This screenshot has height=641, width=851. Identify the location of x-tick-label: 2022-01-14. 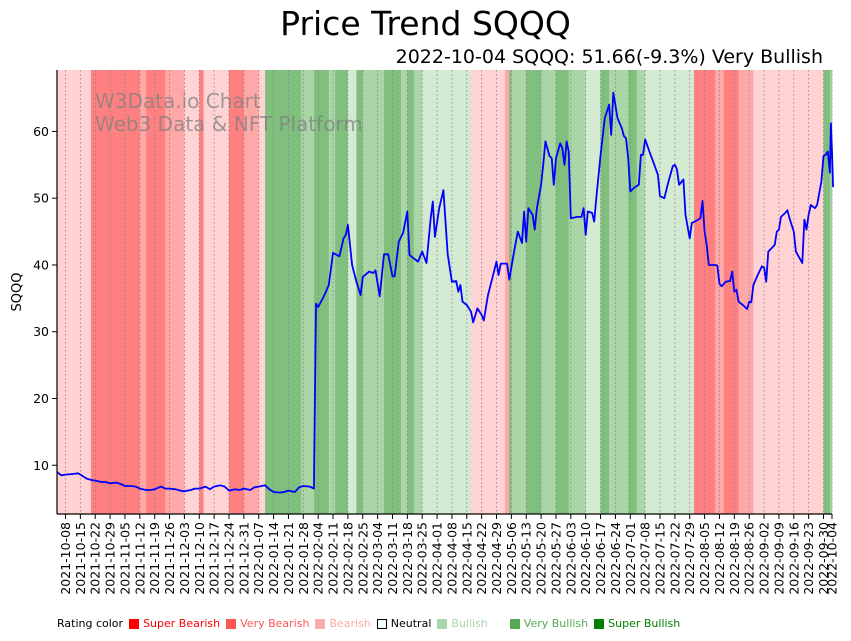
(273, 558).